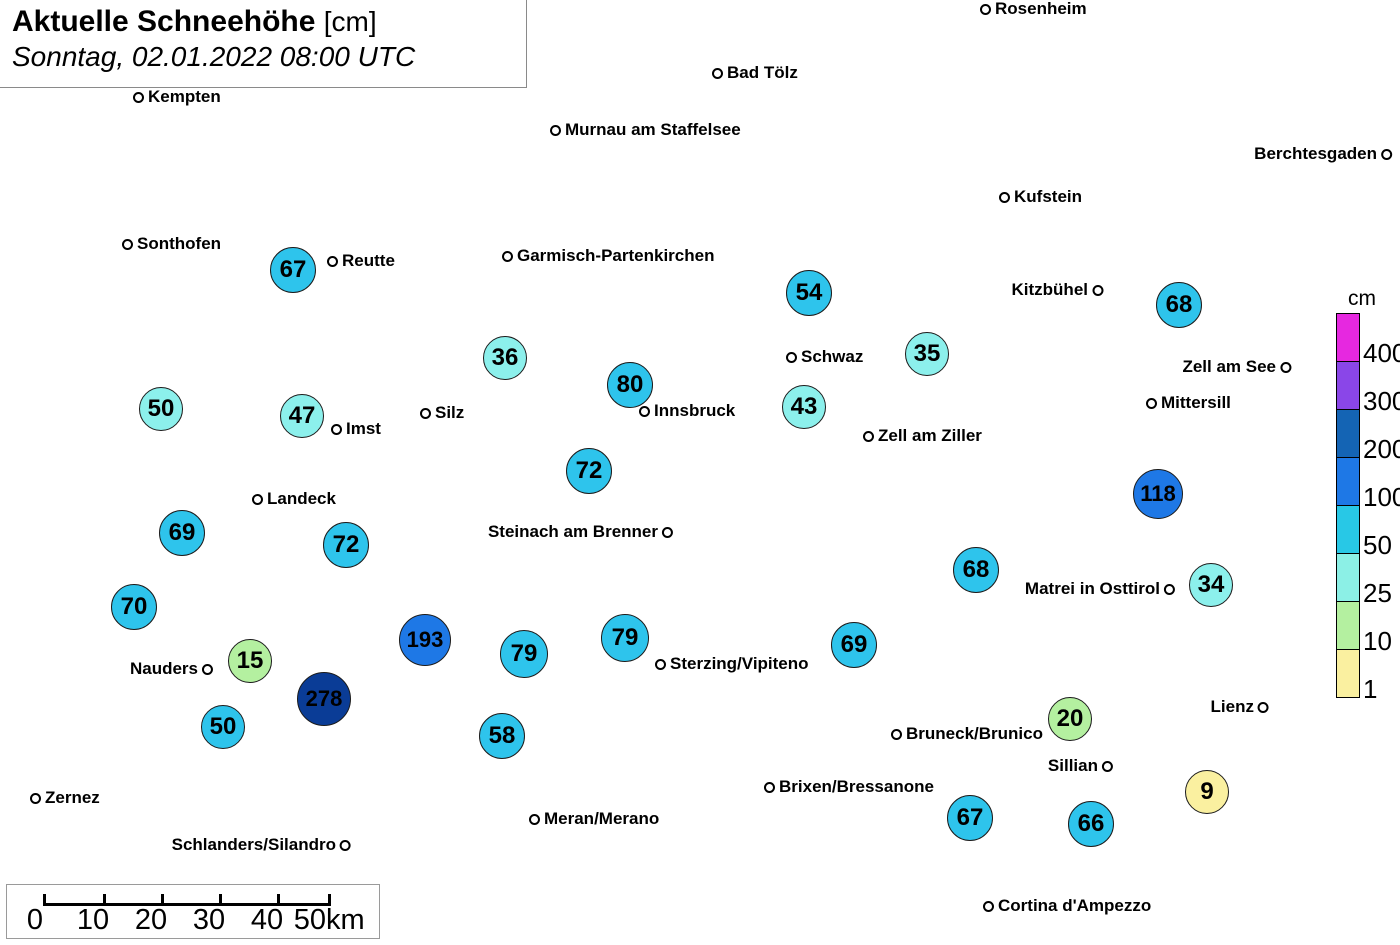 Image resolution: width=1400 pixels, height=945 pixels. I want to click on scale-label-30: 30, so click(209, 920).